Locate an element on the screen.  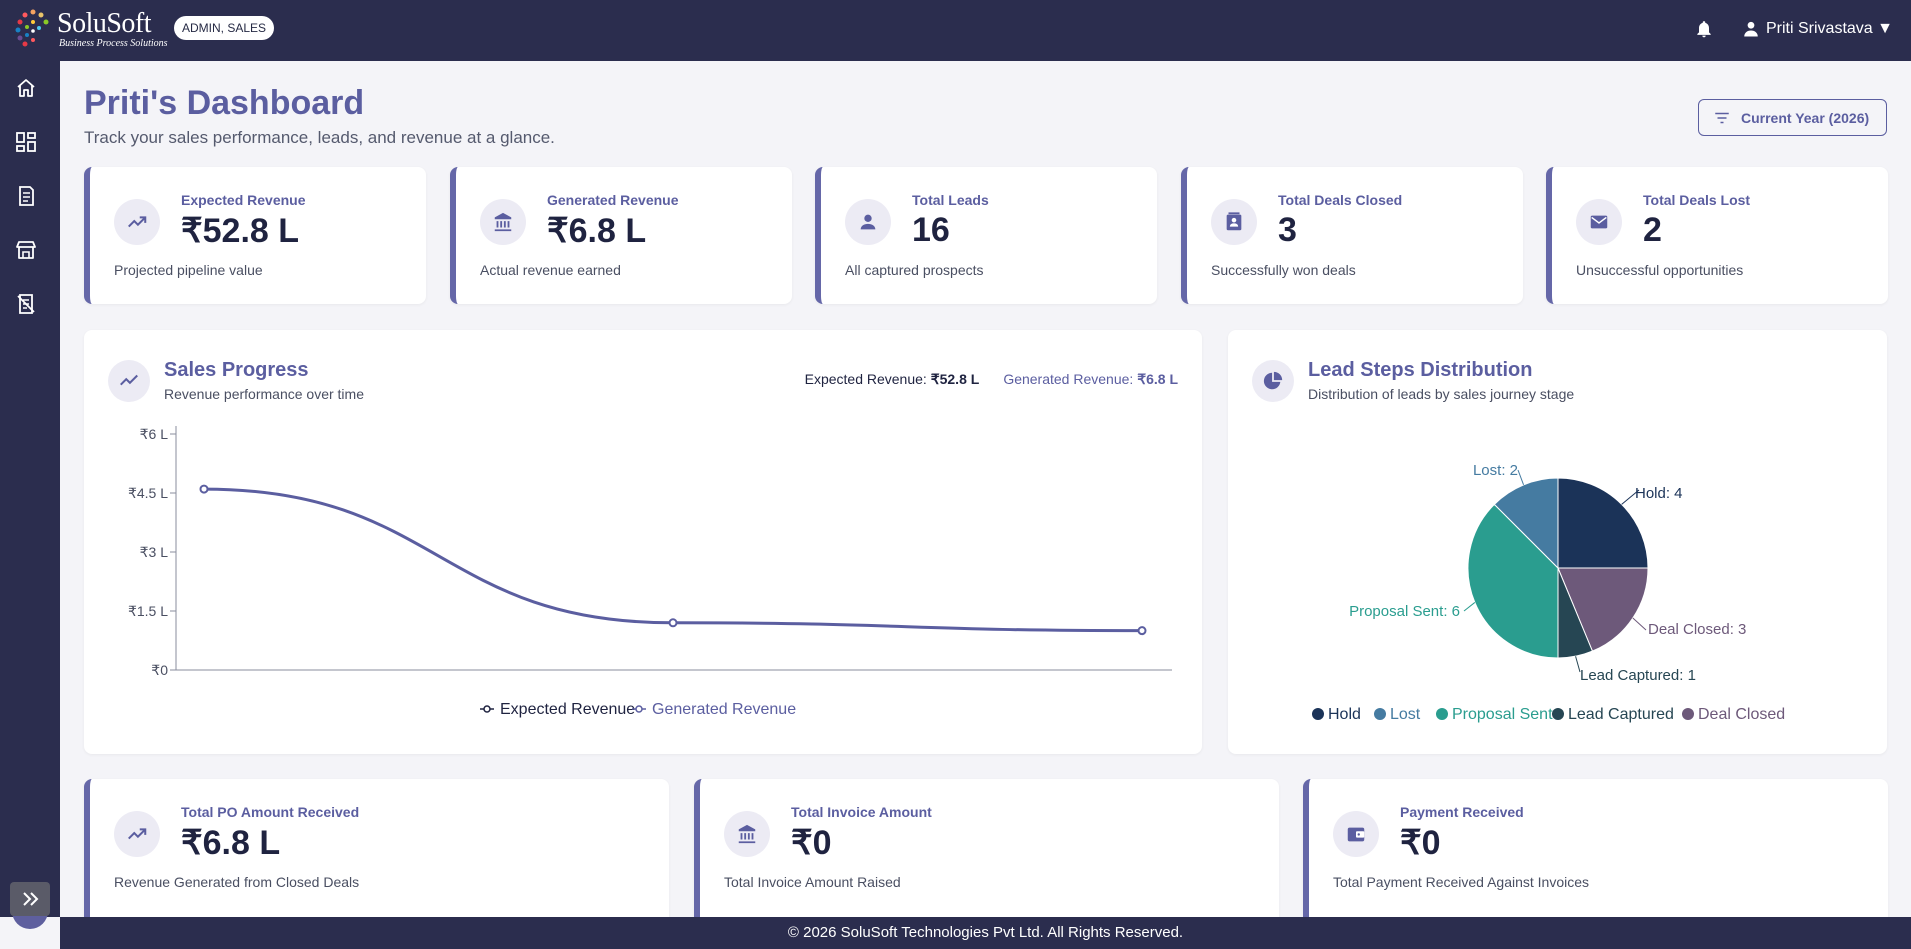
expected-revenue-summary-value: ₹52.8 L is located at coordinates (955, 379).